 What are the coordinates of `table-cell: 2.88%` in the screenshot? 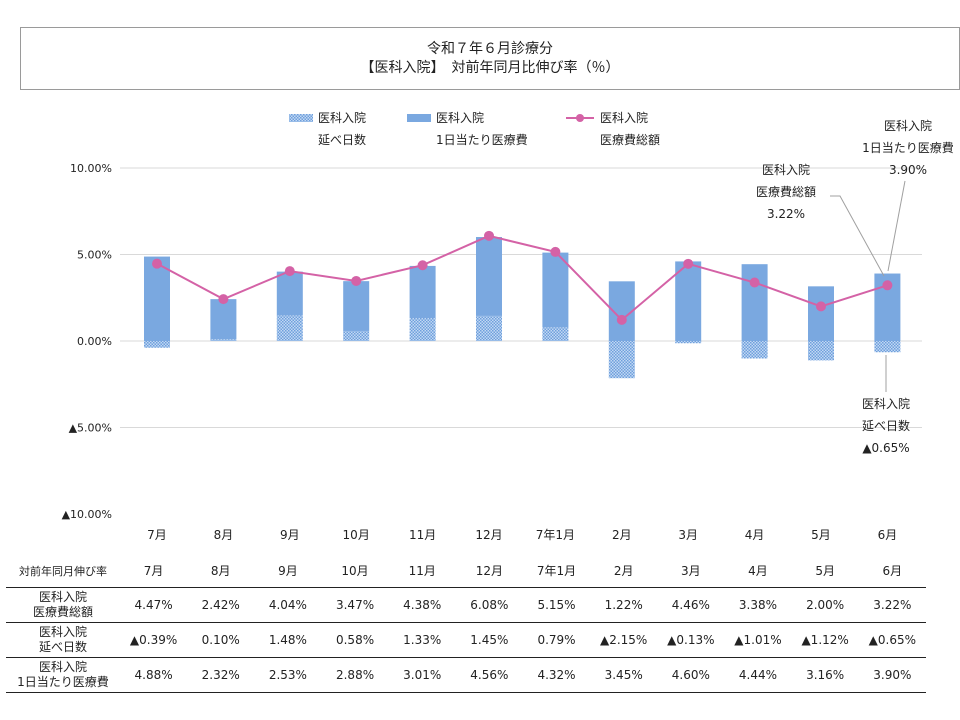 It's located at (355, 675).